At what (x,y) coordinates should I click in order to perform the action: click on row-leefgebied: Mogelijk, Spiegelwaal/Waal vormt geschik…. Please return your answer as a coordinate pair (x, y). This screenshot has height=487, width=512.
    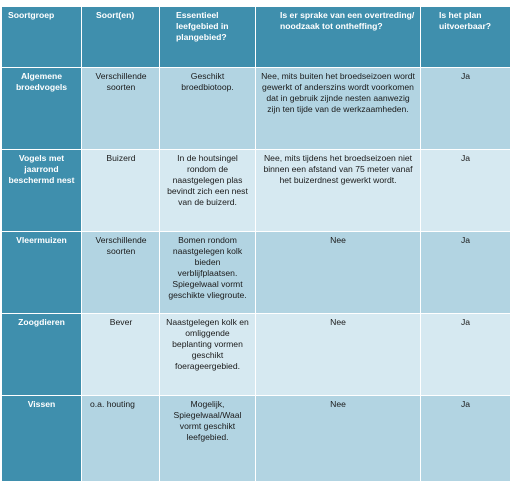
    Looking at the image, I should click on (207, 438).